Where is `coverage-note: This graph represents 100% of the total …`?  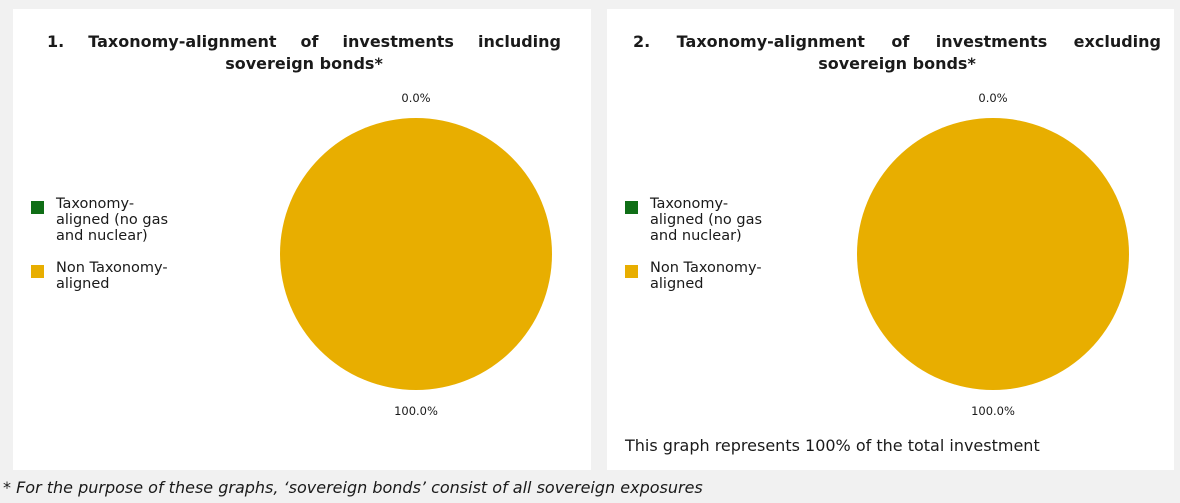
coverage-note: This graph represents 100% of the total … is located at coordinates (832, 445).